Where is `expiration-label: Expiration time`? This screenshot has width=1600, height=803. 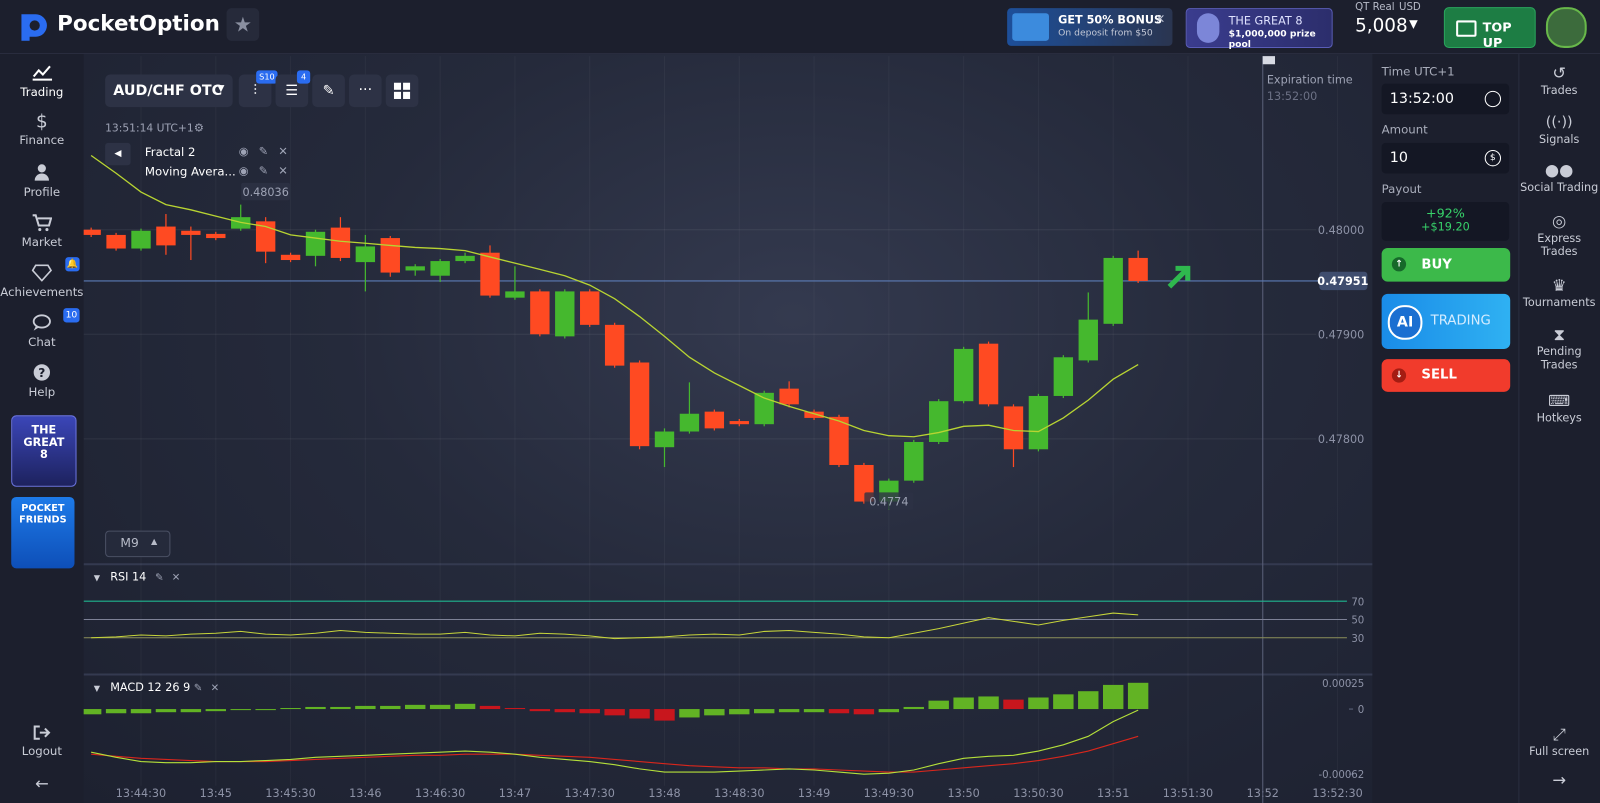 expiration-label: Expiration time is located at coordinates (1310, 80).